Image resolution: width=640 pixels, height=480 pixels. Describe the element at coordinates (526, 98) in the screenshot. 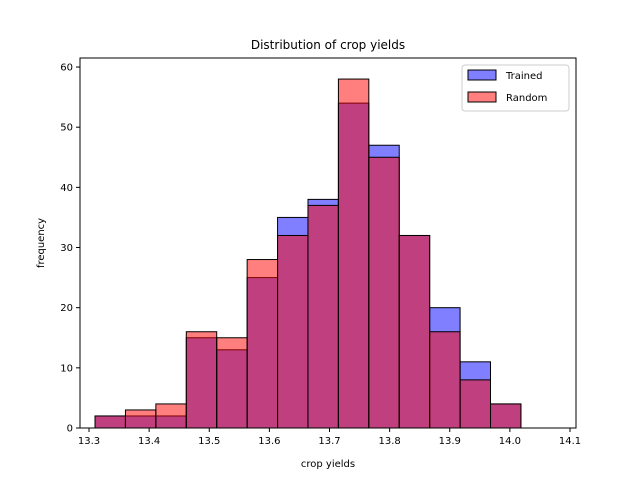

I see `legend-label-random: Random` at that location.